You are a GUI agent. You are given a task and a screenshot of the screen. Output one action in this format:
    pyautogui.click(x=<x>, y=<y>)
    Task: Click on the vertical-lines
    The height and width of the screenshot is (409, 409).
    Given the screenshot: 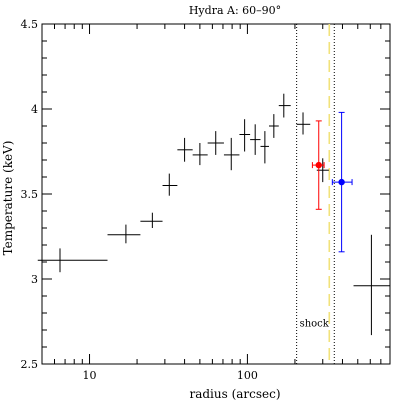 What is the action you would take?
    pyautogui.click(x=315, y=194)
    